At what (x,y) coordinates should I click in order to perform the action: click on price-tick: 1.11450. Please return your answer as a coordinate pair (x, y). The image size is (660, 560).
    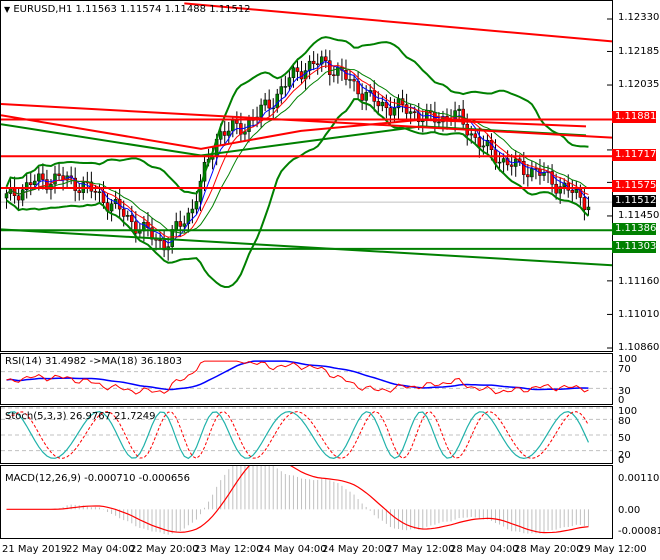
    Looking at the image, I should click on (639, 215).